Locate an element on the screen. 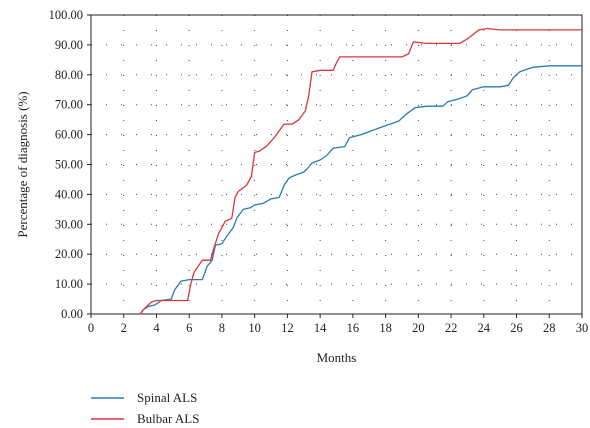 This screenshot has height=428, width=590. x-tick-label: 10 is located at coordinates (254, 328).